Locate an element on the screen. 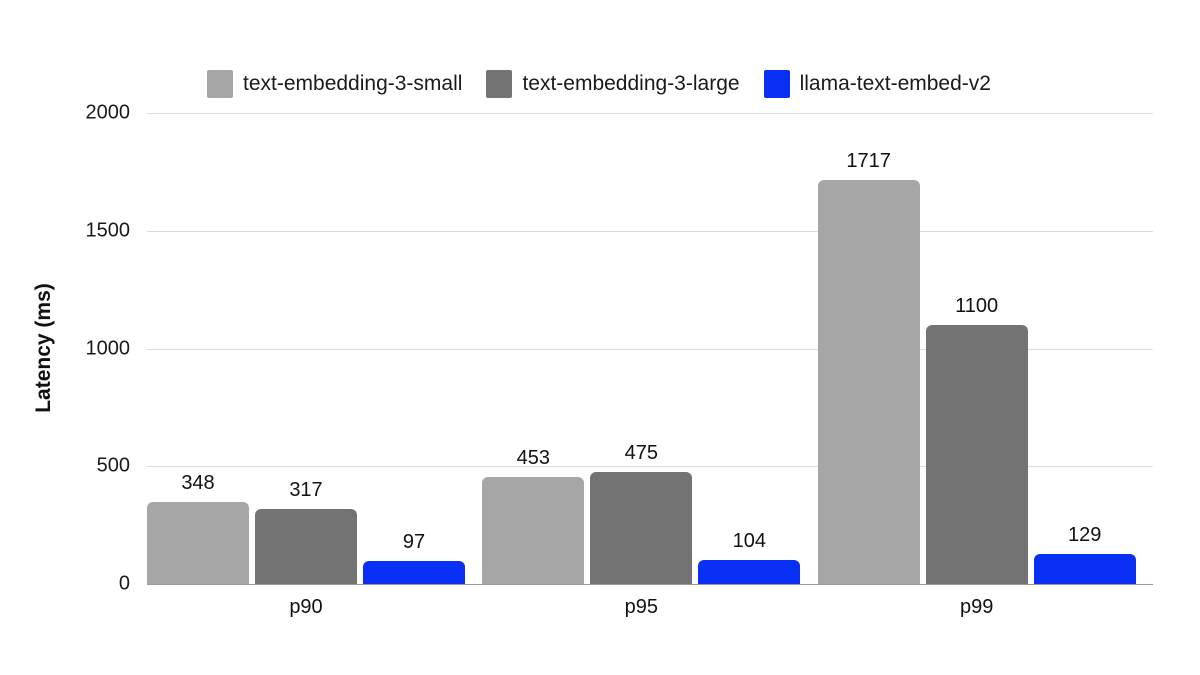 This screenshot has height=675, width=1200. y-tick-label: 0 is located at coordinates (124, 583).